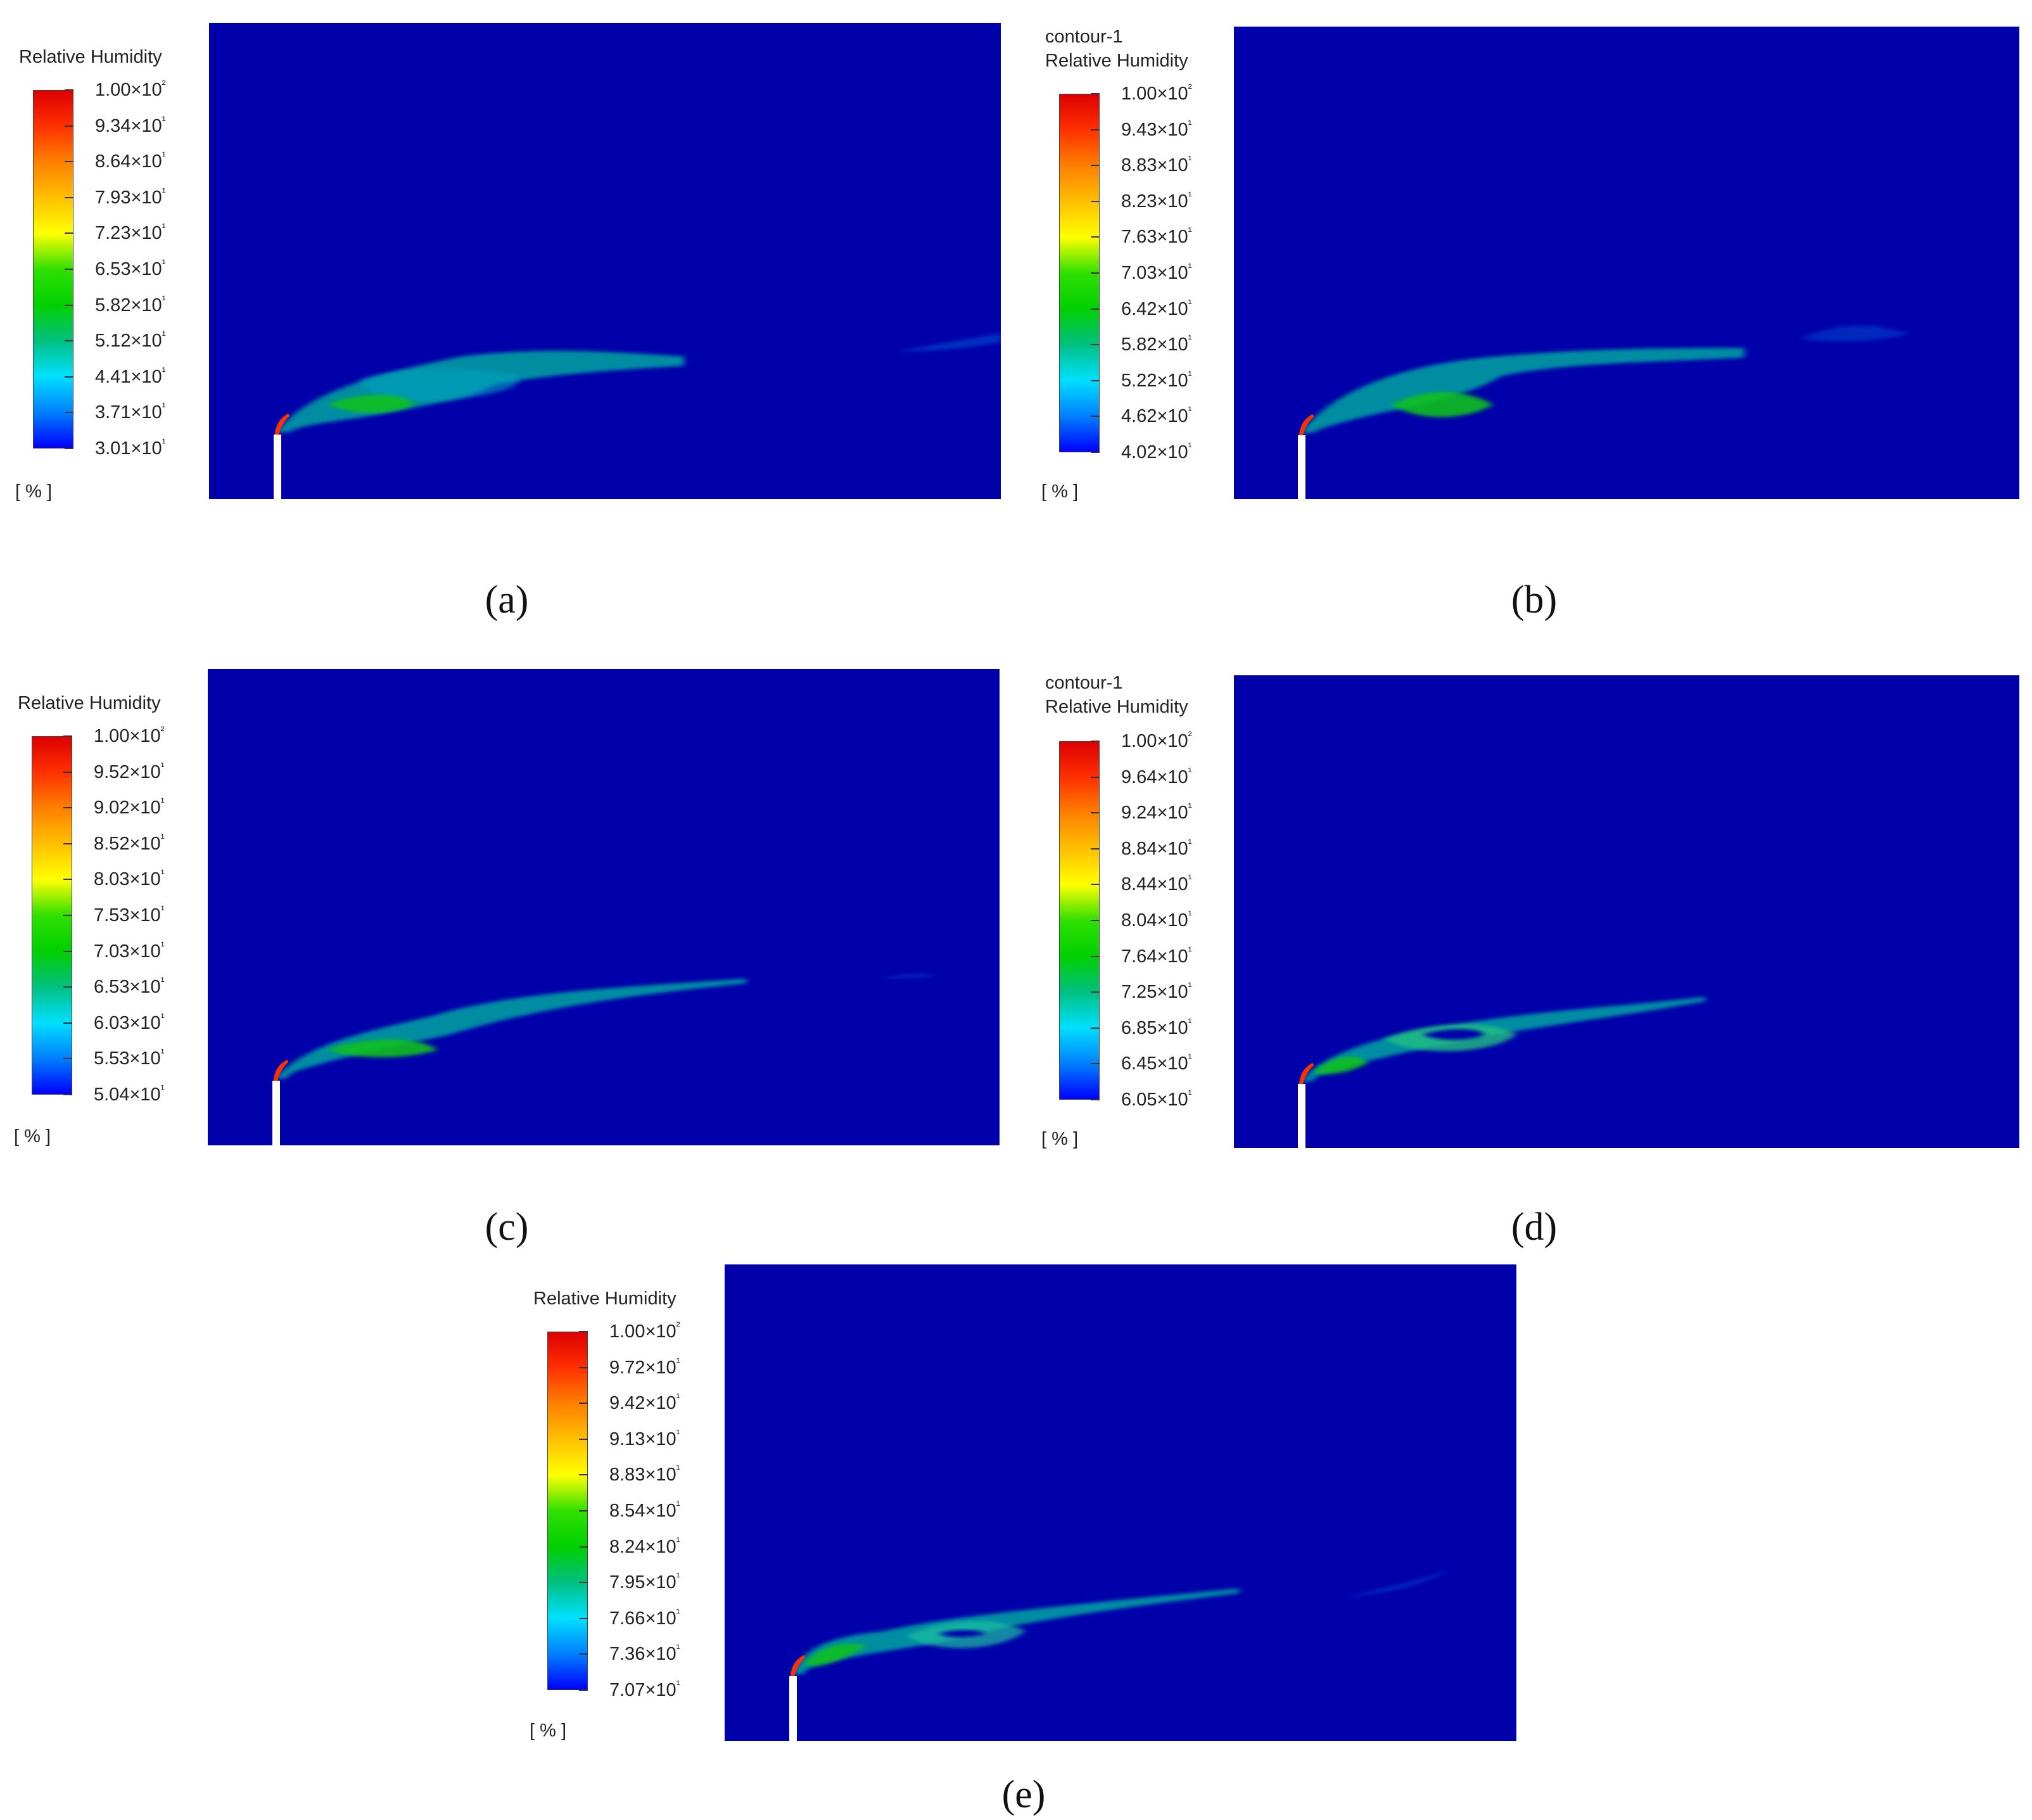 The height and width of the screenshot is (1820, 2032). What do you see at coordinates (129, 1058) in the screenshot?
I see `colorbar-tick-label: 5.53×10¹` at bounding box center [129, 1058].